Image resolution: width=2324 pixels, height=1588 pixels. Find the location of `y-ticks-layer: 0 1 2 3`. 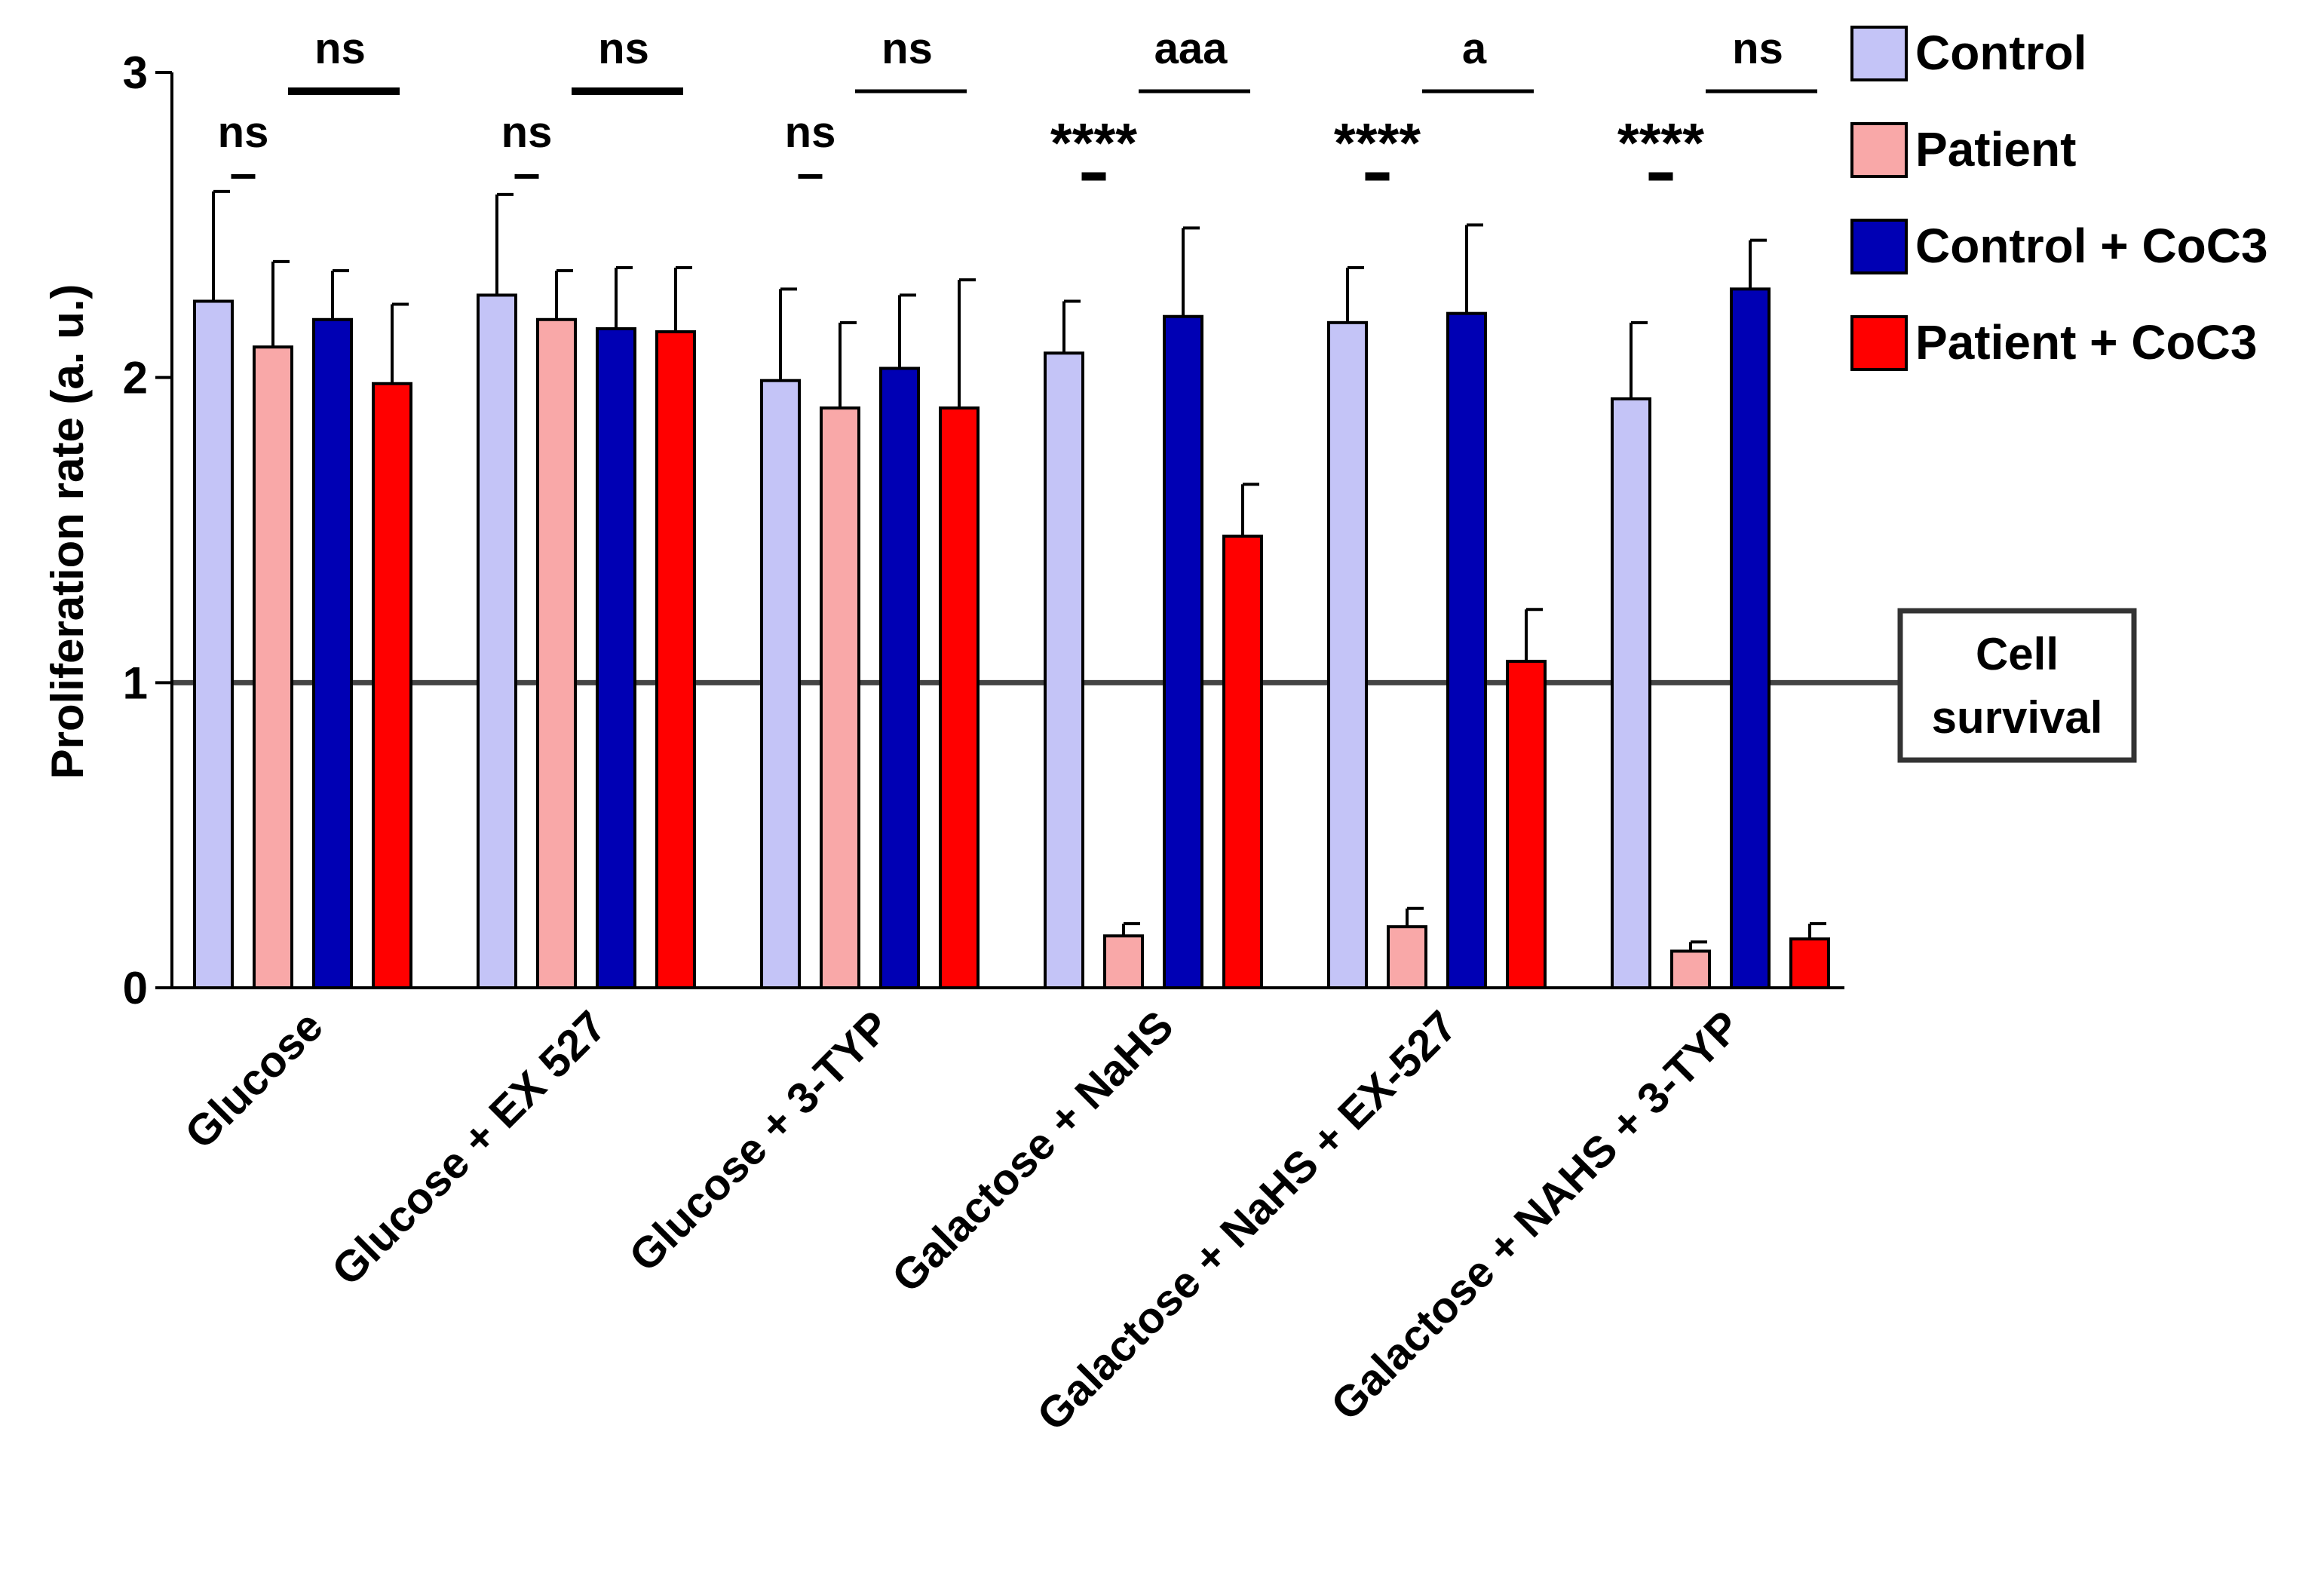

y-ticks-layer: 0 1 2 3 is located at coordinates (147, 531).